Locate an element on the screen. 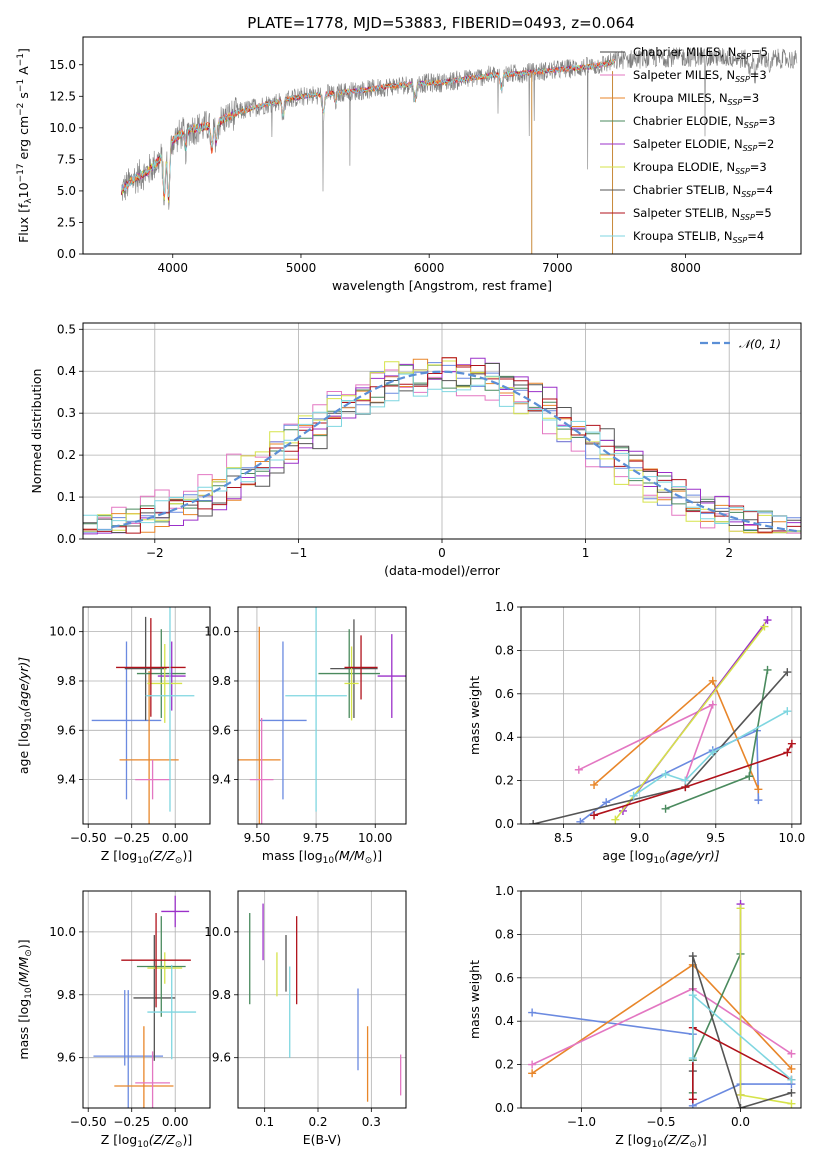 The width and height of the screenshot is (819, 1170). y-tick-label: 9.4 is located at coordinates (66, 780).